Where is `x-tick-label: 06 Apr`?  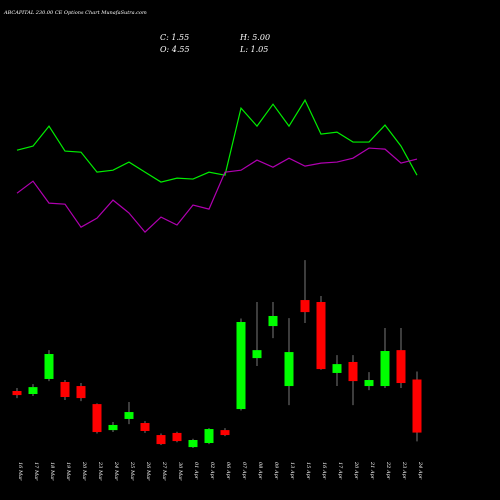 x-tick-label: 06 Apr is located at coordinates (228, 471).